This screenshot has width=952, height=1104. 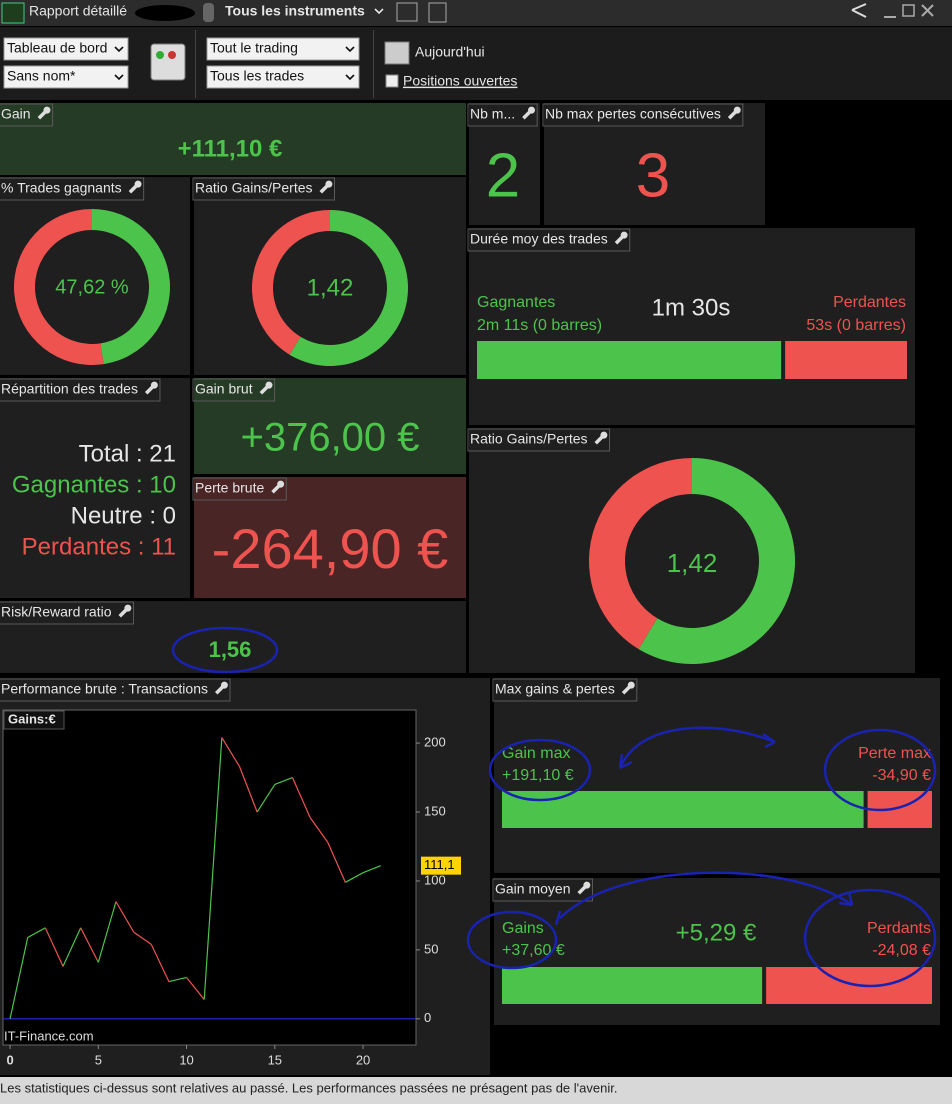 I want to click on donut-label: 1,42, so click(x=330, y=287).